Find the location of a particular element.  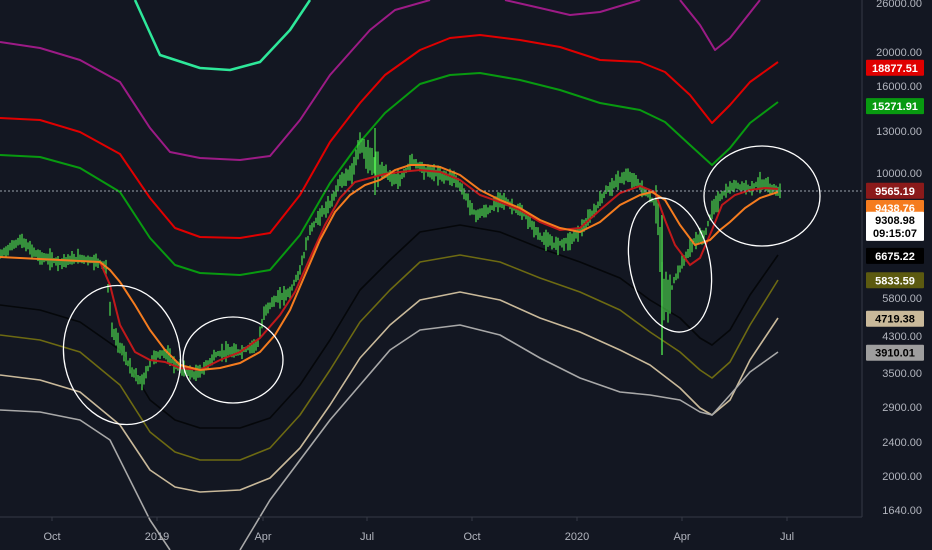

price-badge-label: 5833.59 is located at coordinates (895, 281).